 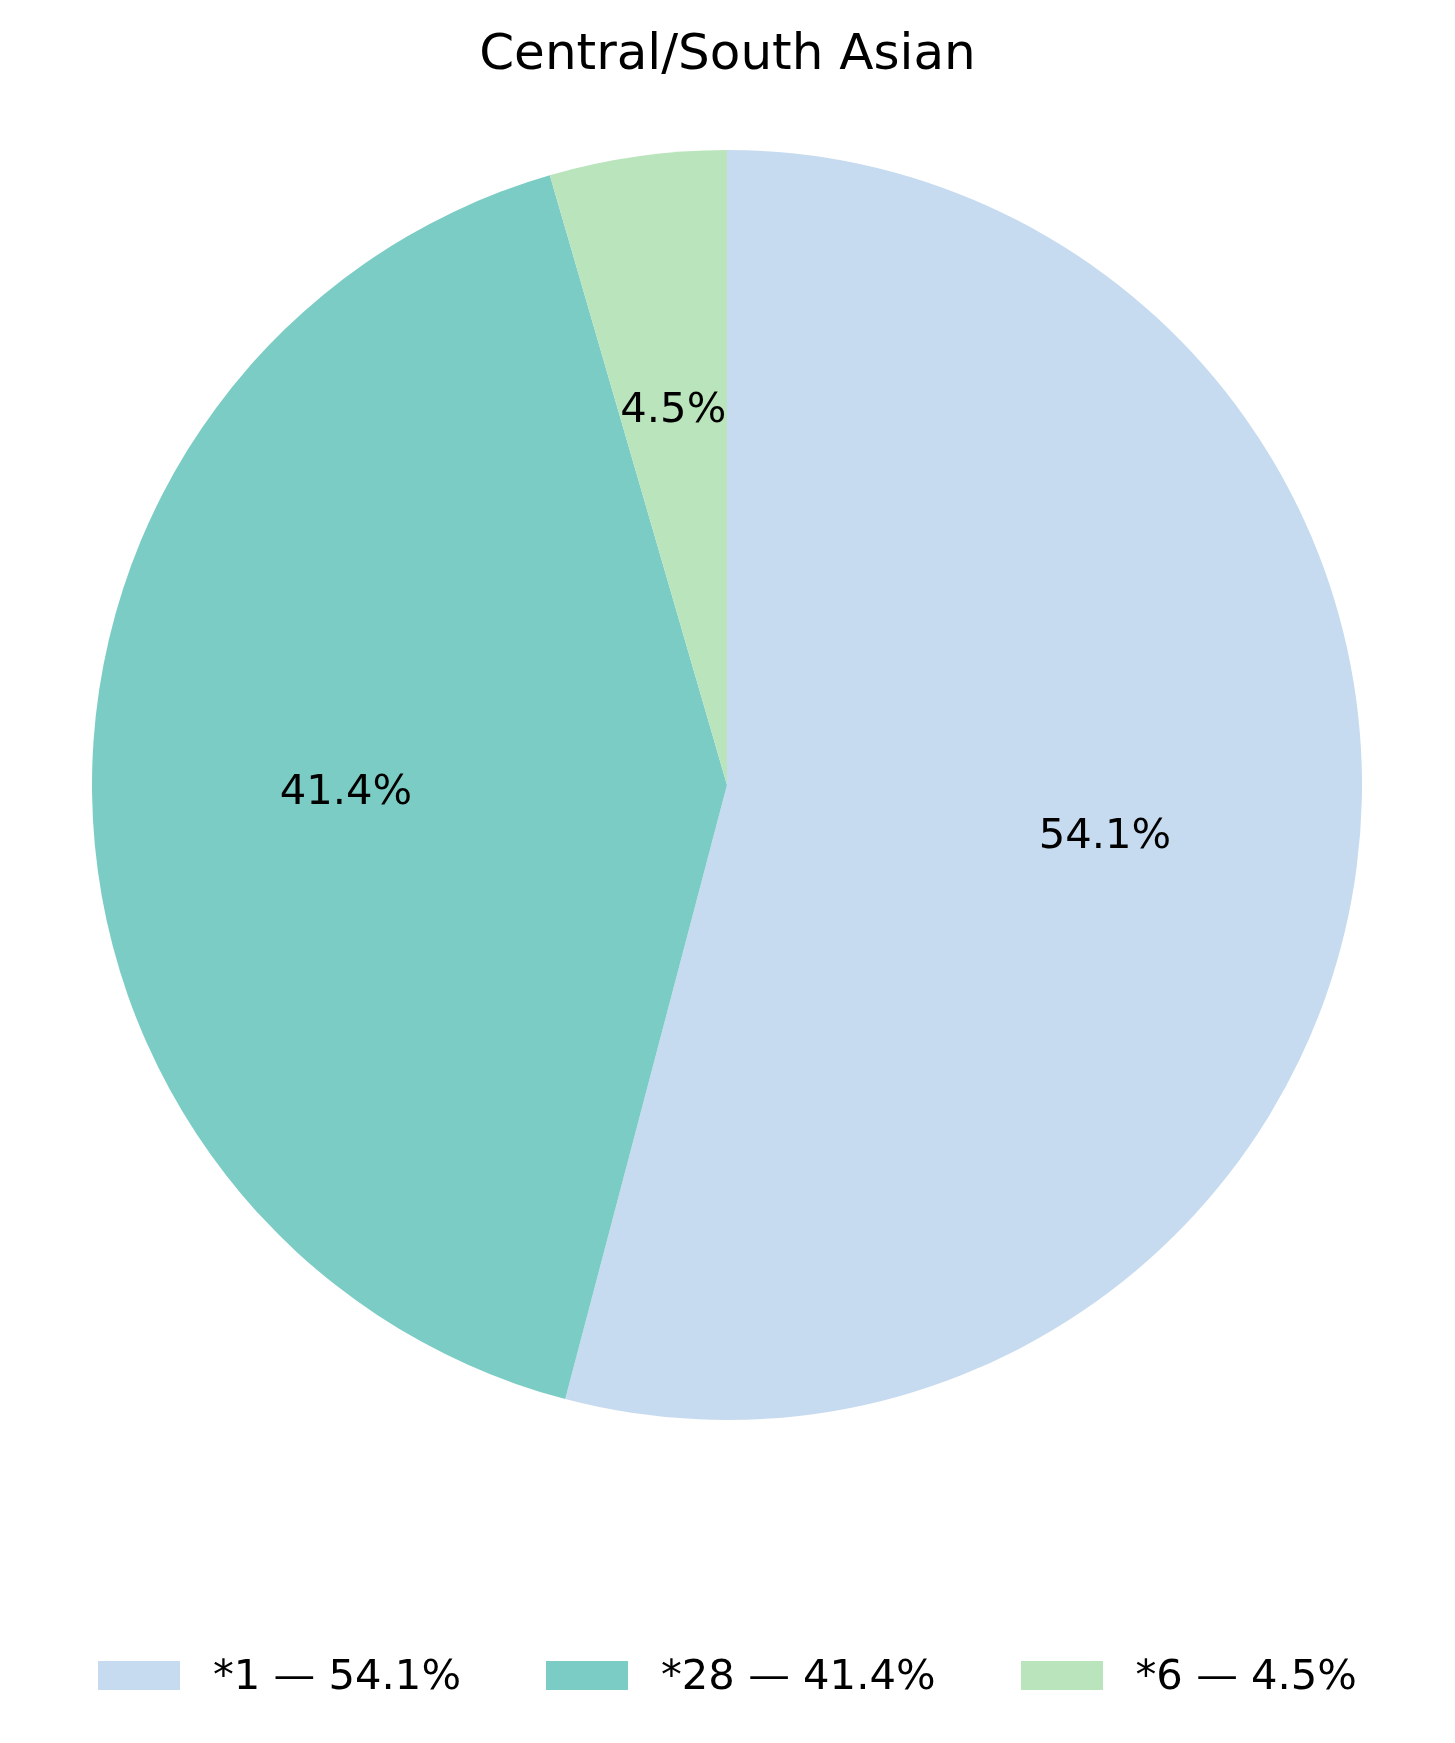 I want to click on data-label: 4.5%, so click(x=673, y=408).